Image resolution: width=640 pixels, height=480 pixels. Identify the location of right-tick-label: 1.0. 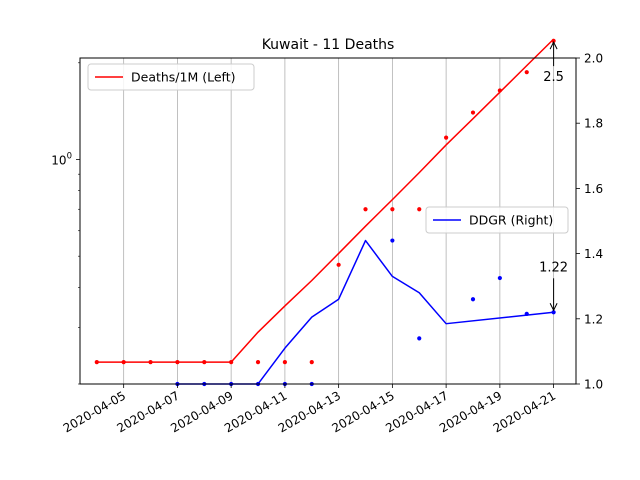
(593, 385).